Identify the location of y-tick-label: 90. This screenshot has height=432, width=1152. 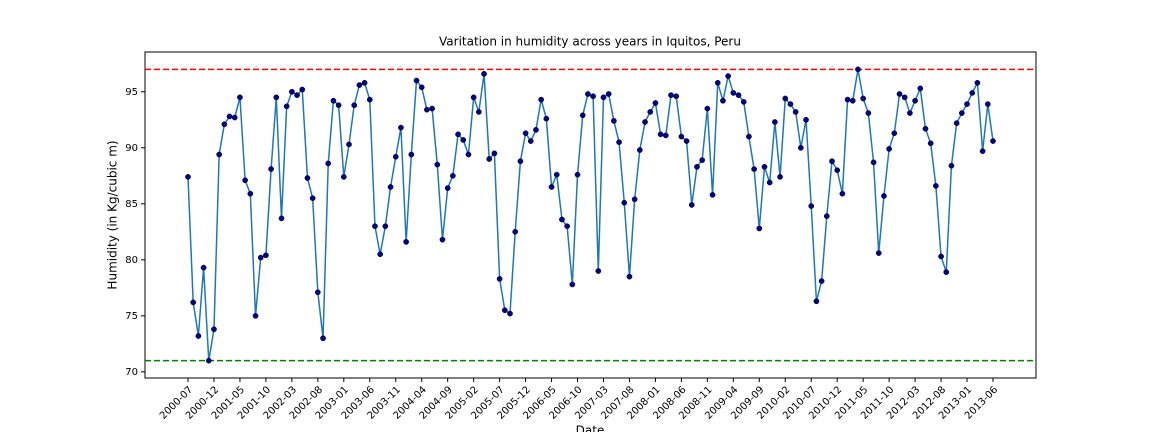
(131, 148).